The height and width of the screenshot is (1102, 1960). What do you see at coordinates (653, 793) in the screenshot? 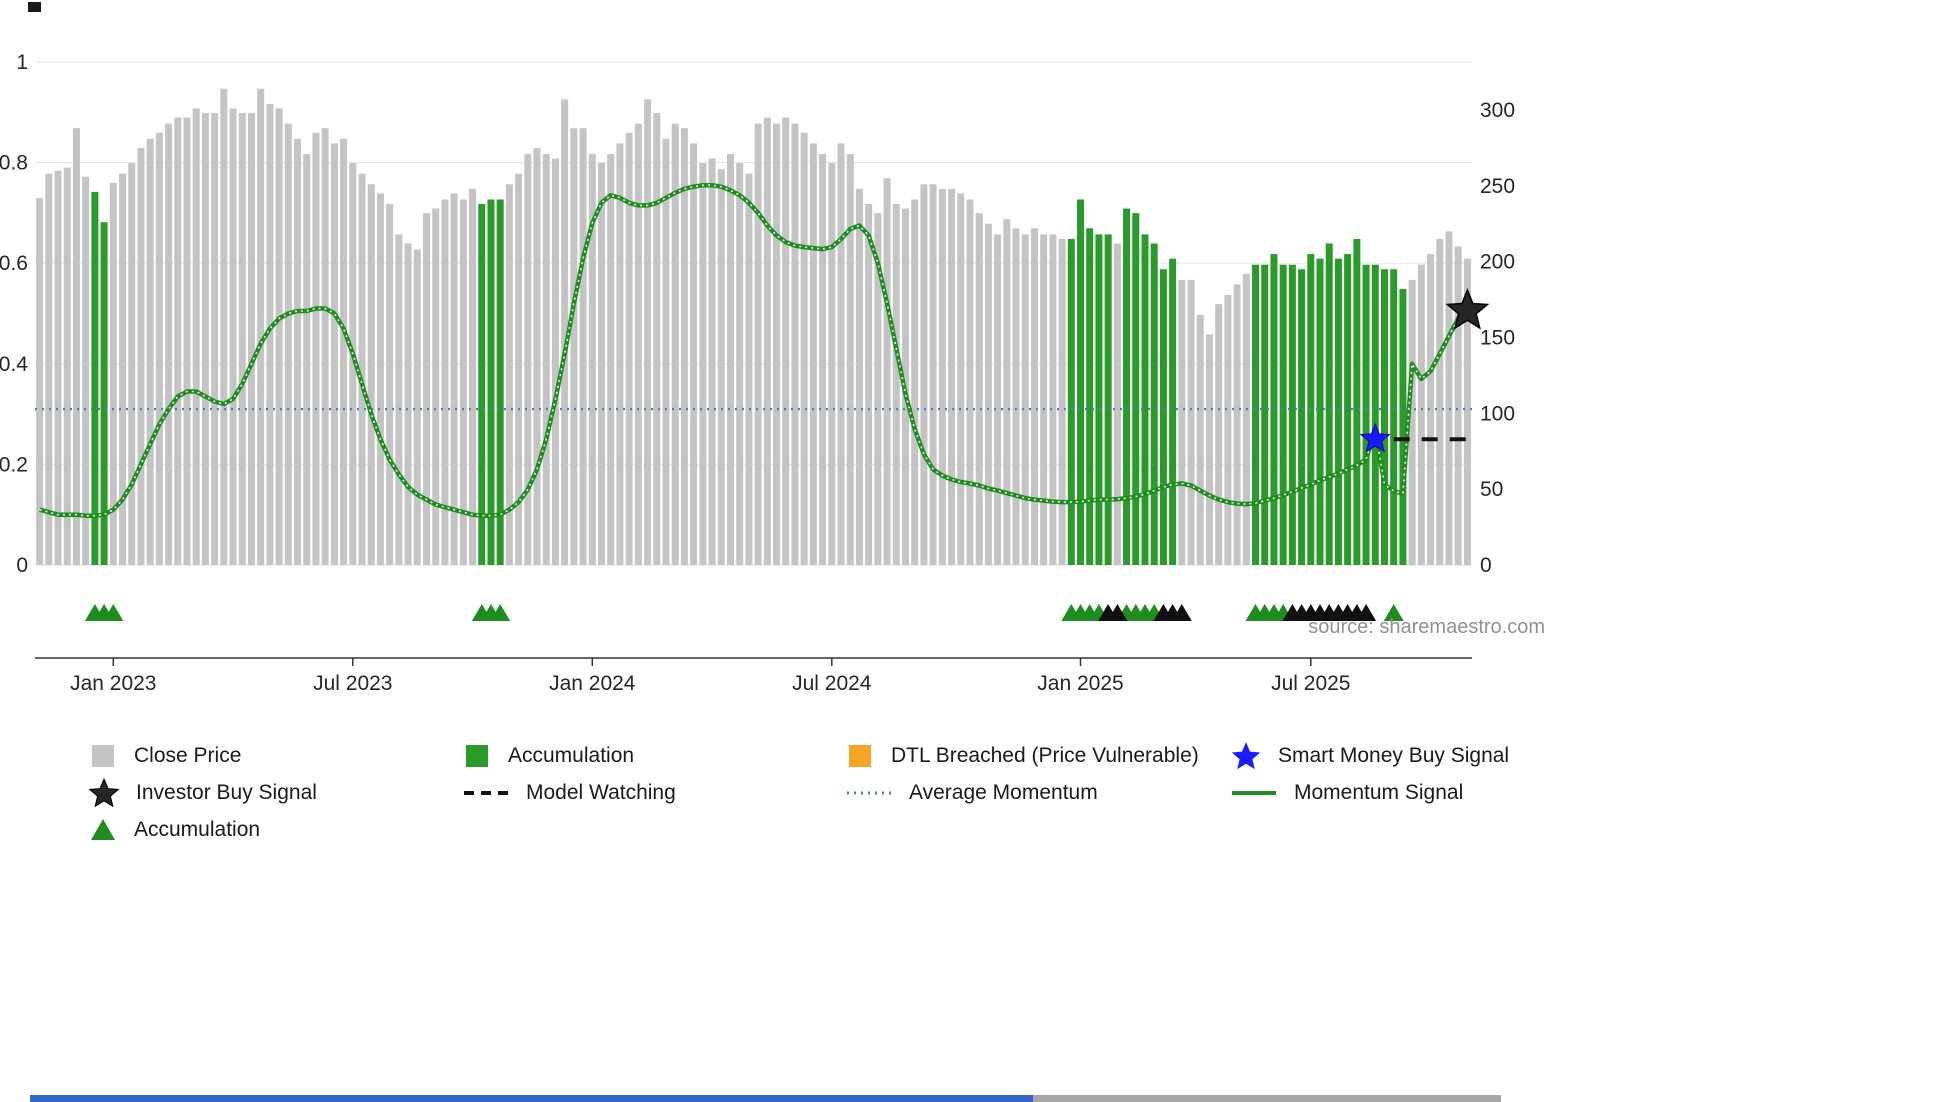
I see `legend-item-model-watching: Model Watching` at bounding box center [653, 793].